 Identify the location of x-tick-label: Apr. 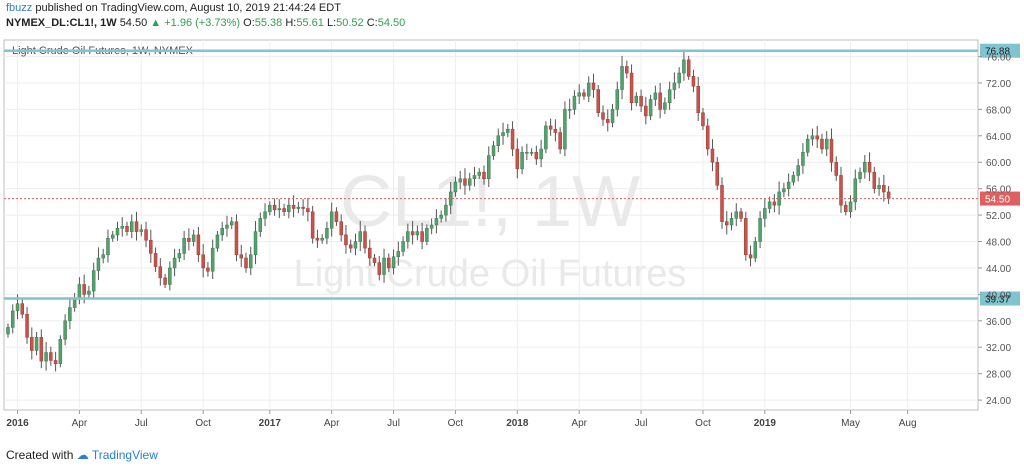
(332, 423).